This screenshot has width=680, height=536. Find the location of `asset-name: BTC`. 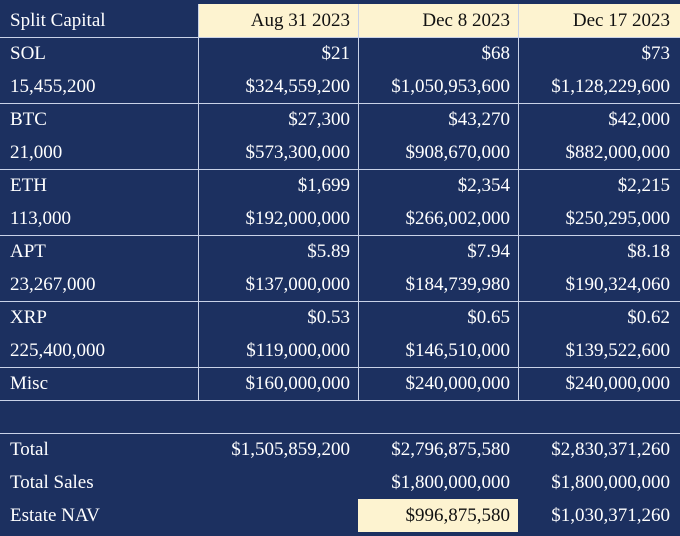

asset-name: BTC is located at coordinates (28, 119).